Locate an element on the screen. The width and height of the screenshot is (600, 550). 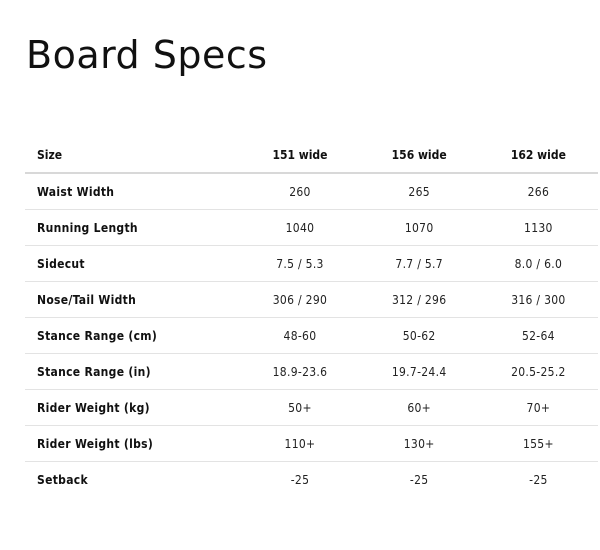
table-row: Setback -25 -25 -25 is located at coordinates (311, 480).